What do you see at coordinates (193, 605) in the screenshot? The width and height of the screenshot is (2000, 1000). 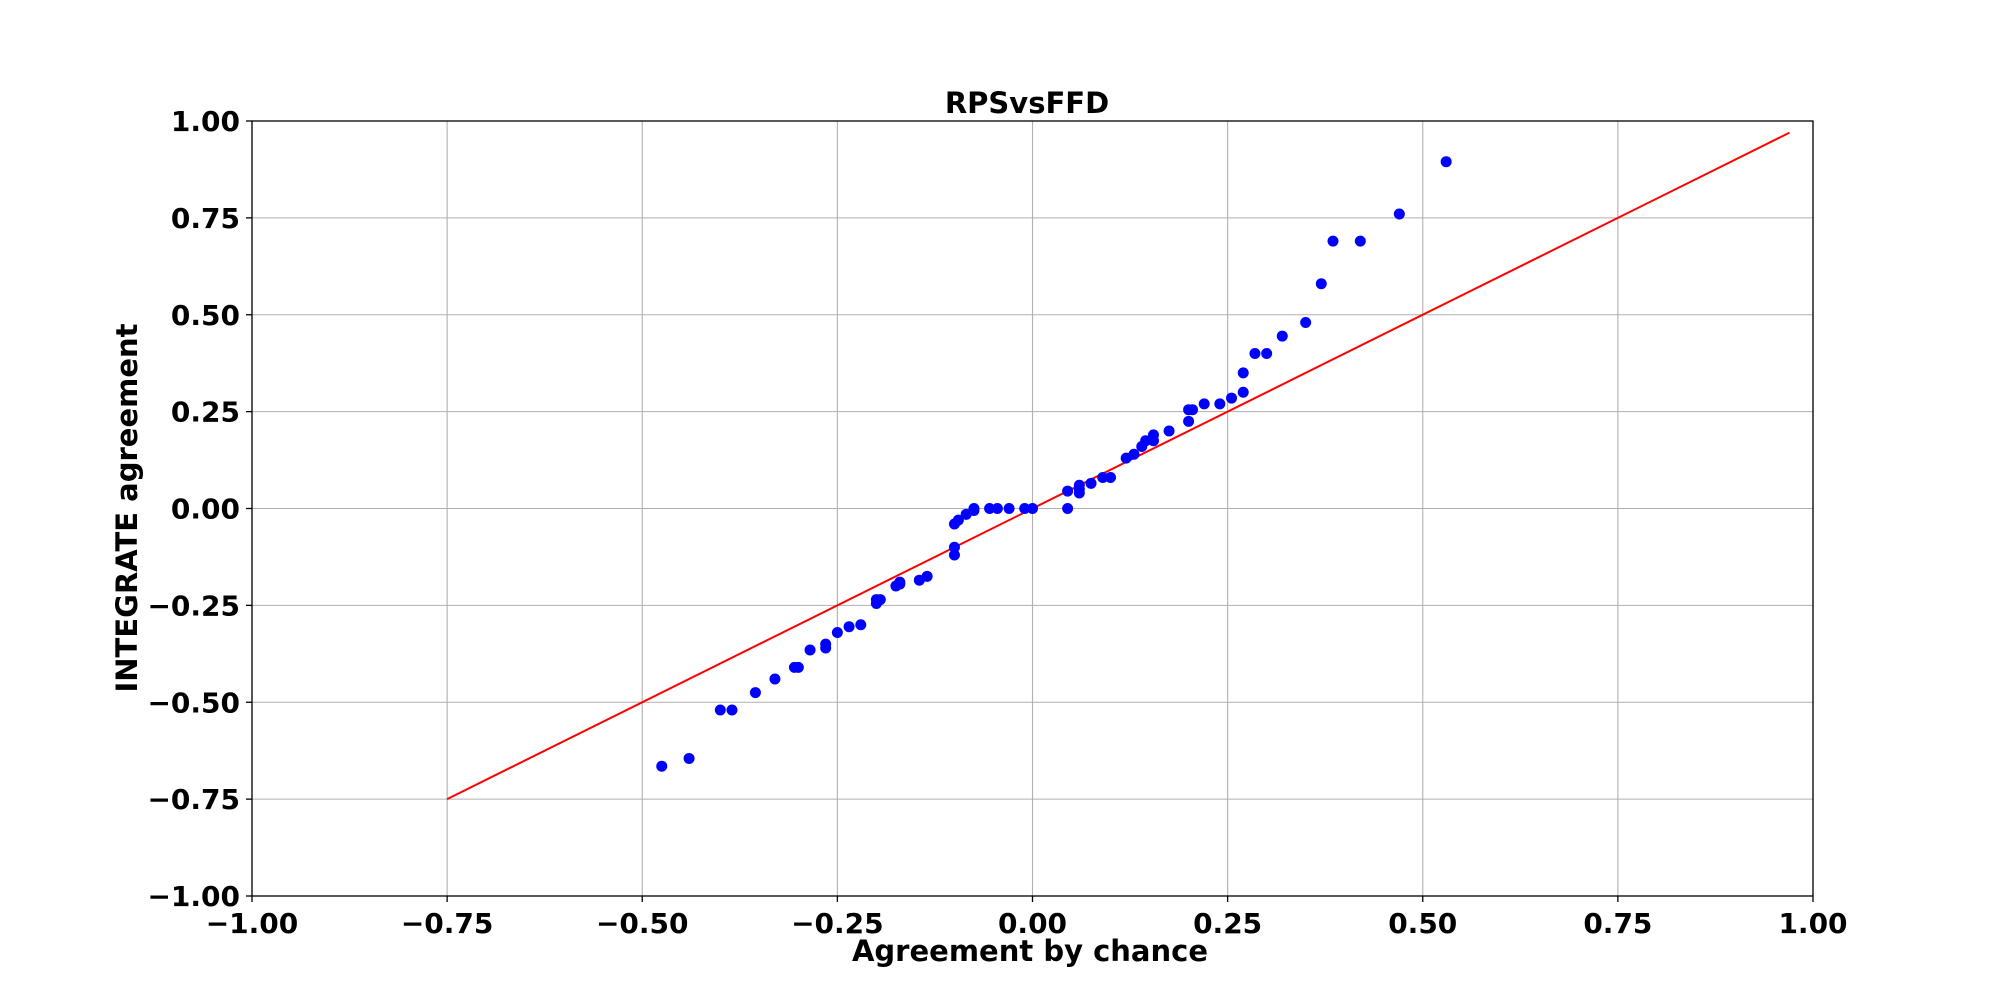 I see `y-tick-label: −0.25` at bounding box center [193, 605].